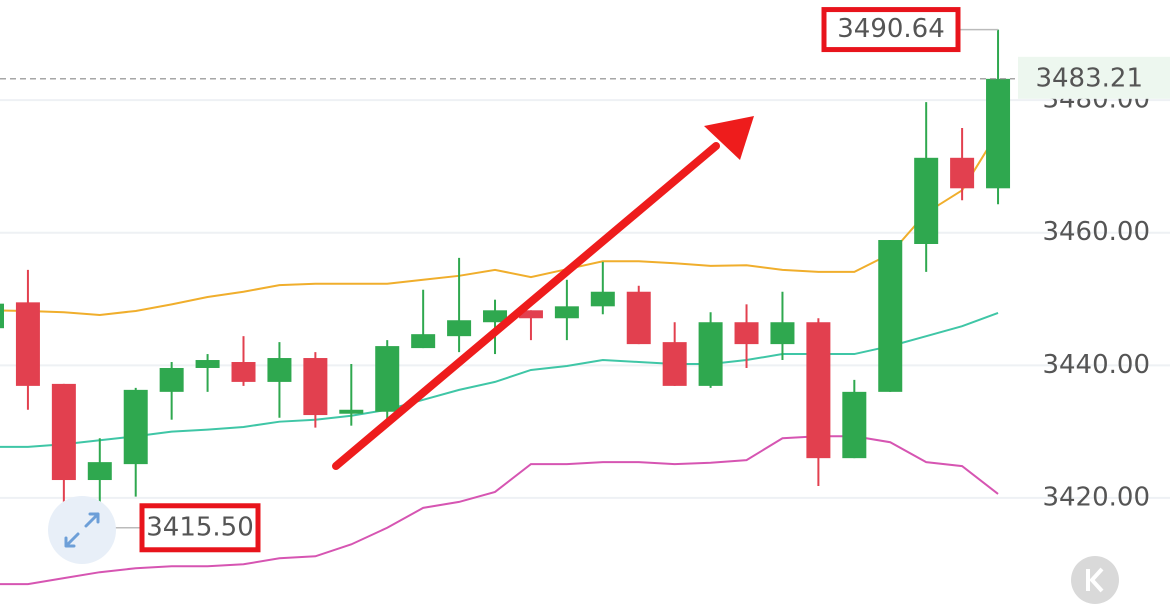  I want to click on max-box, so click(891, 30).